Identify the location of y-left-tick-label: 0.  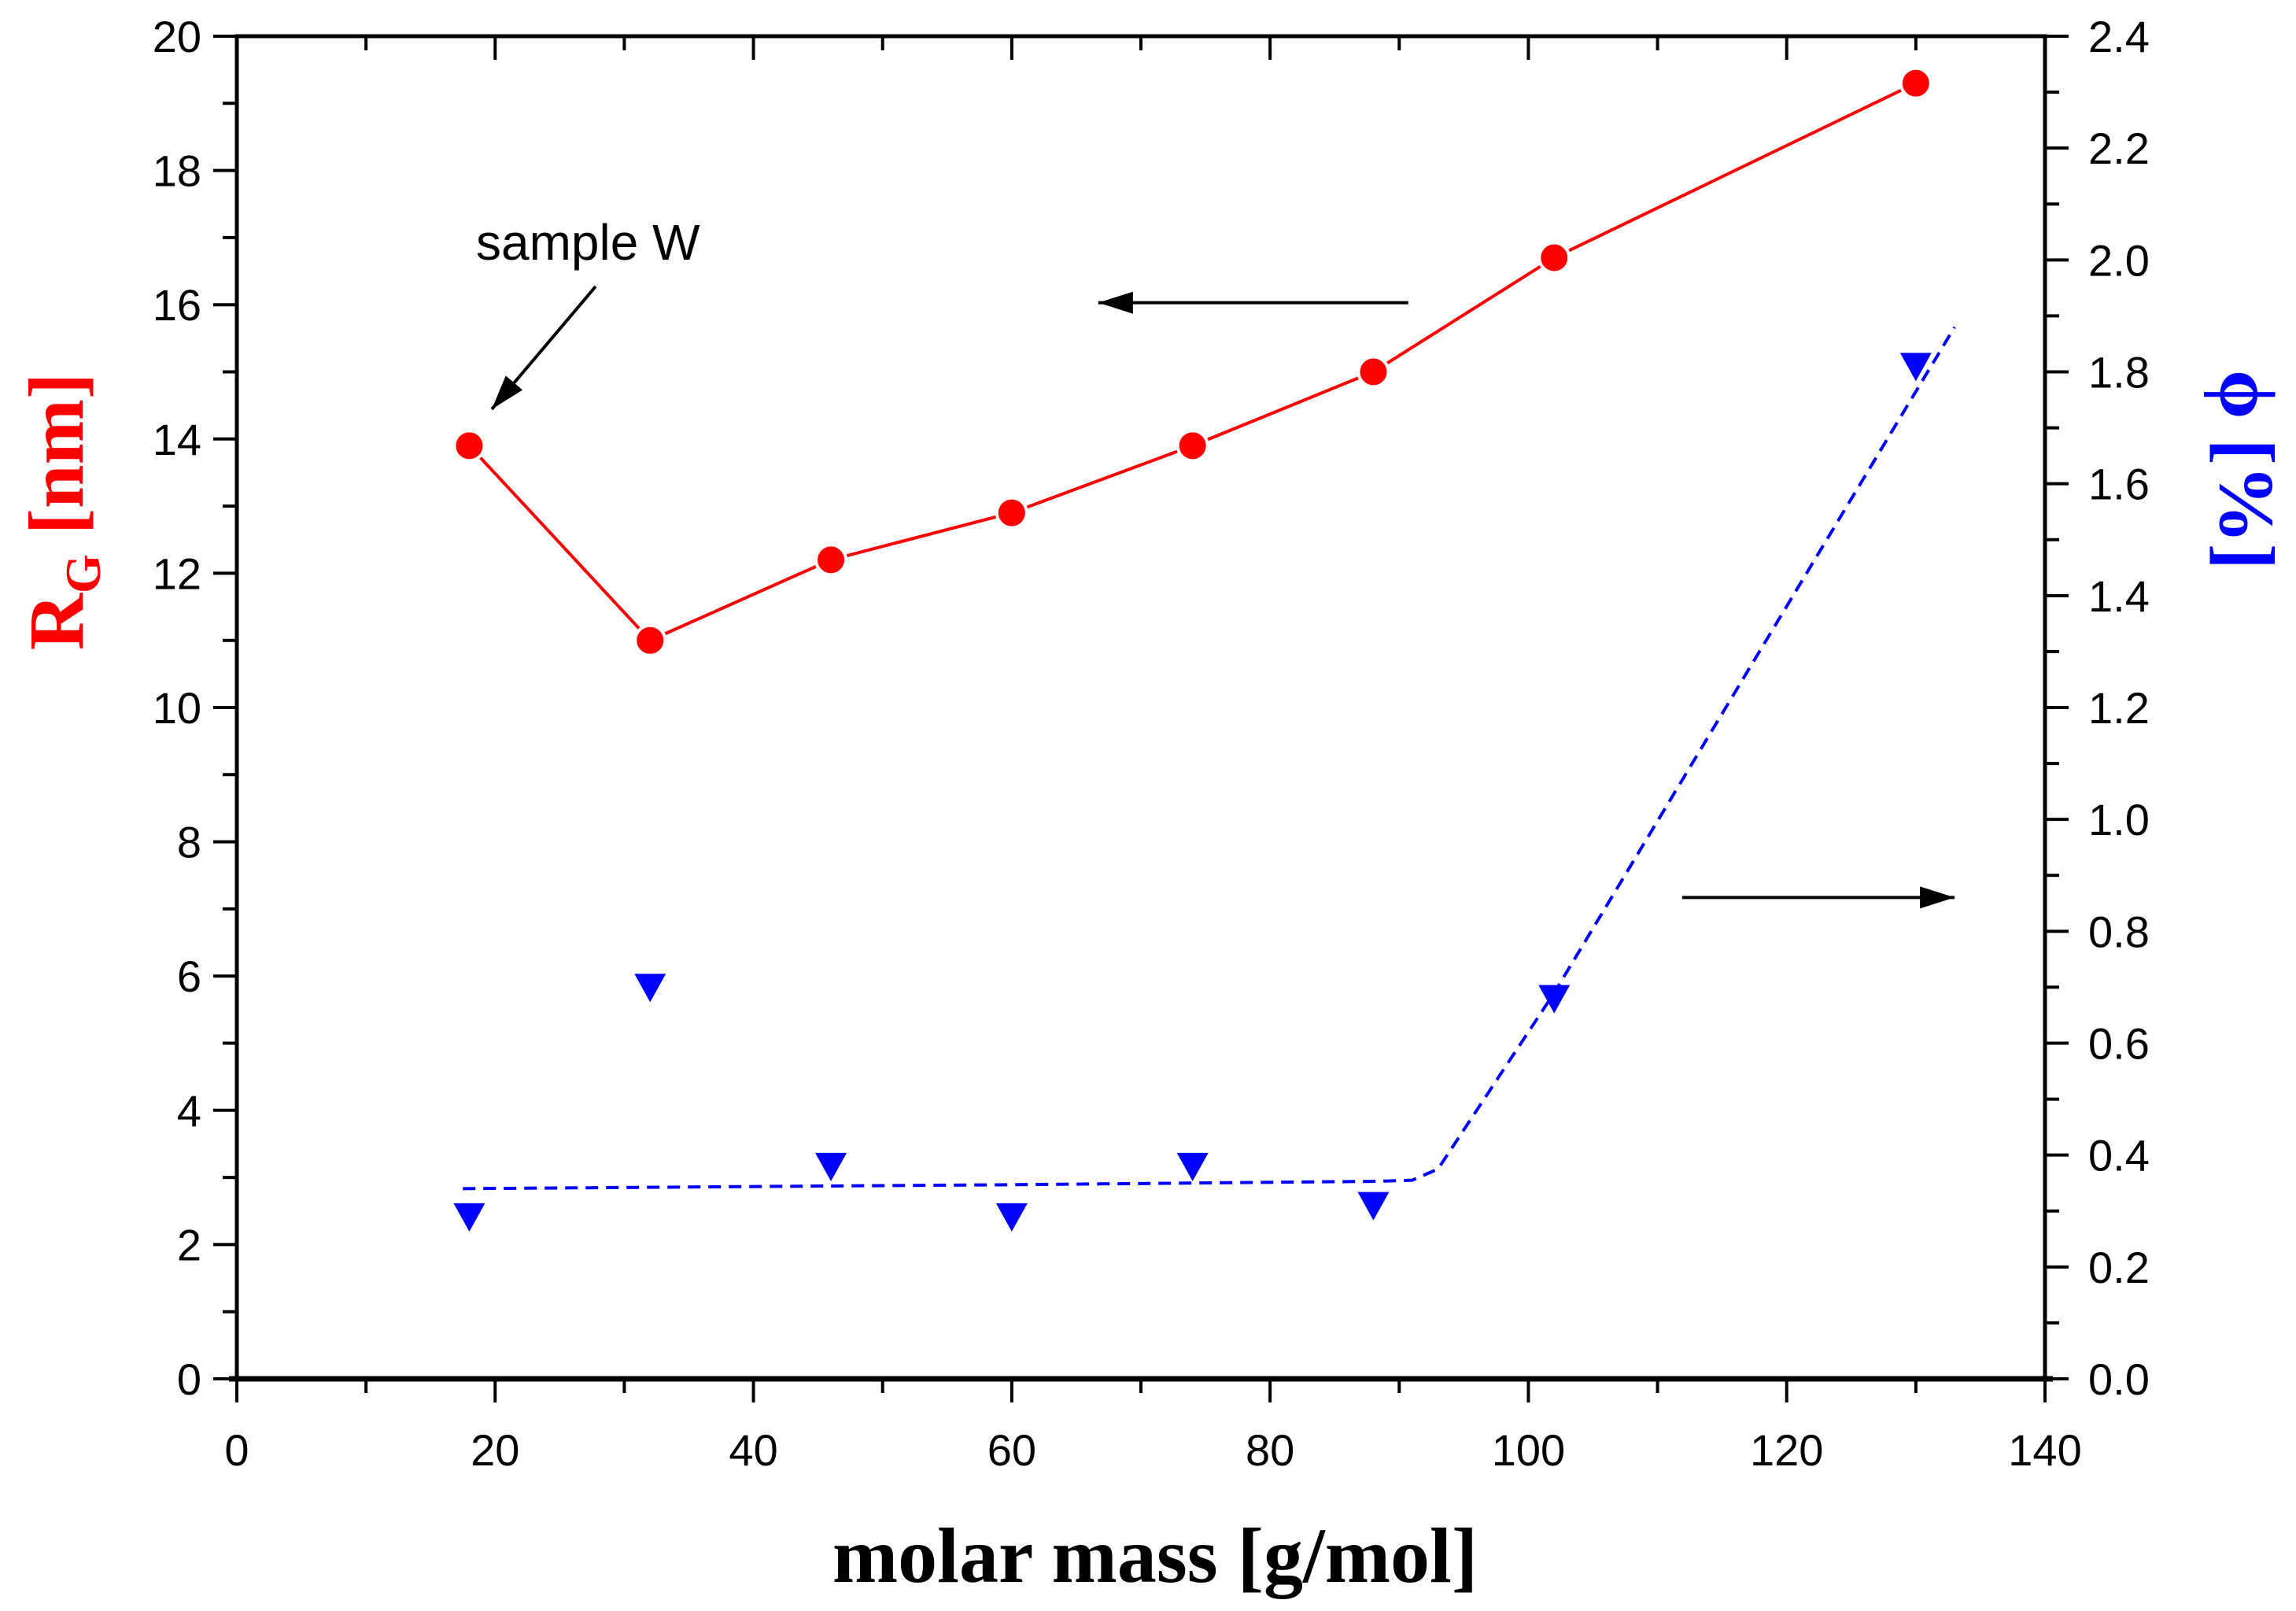
(189, 1379).